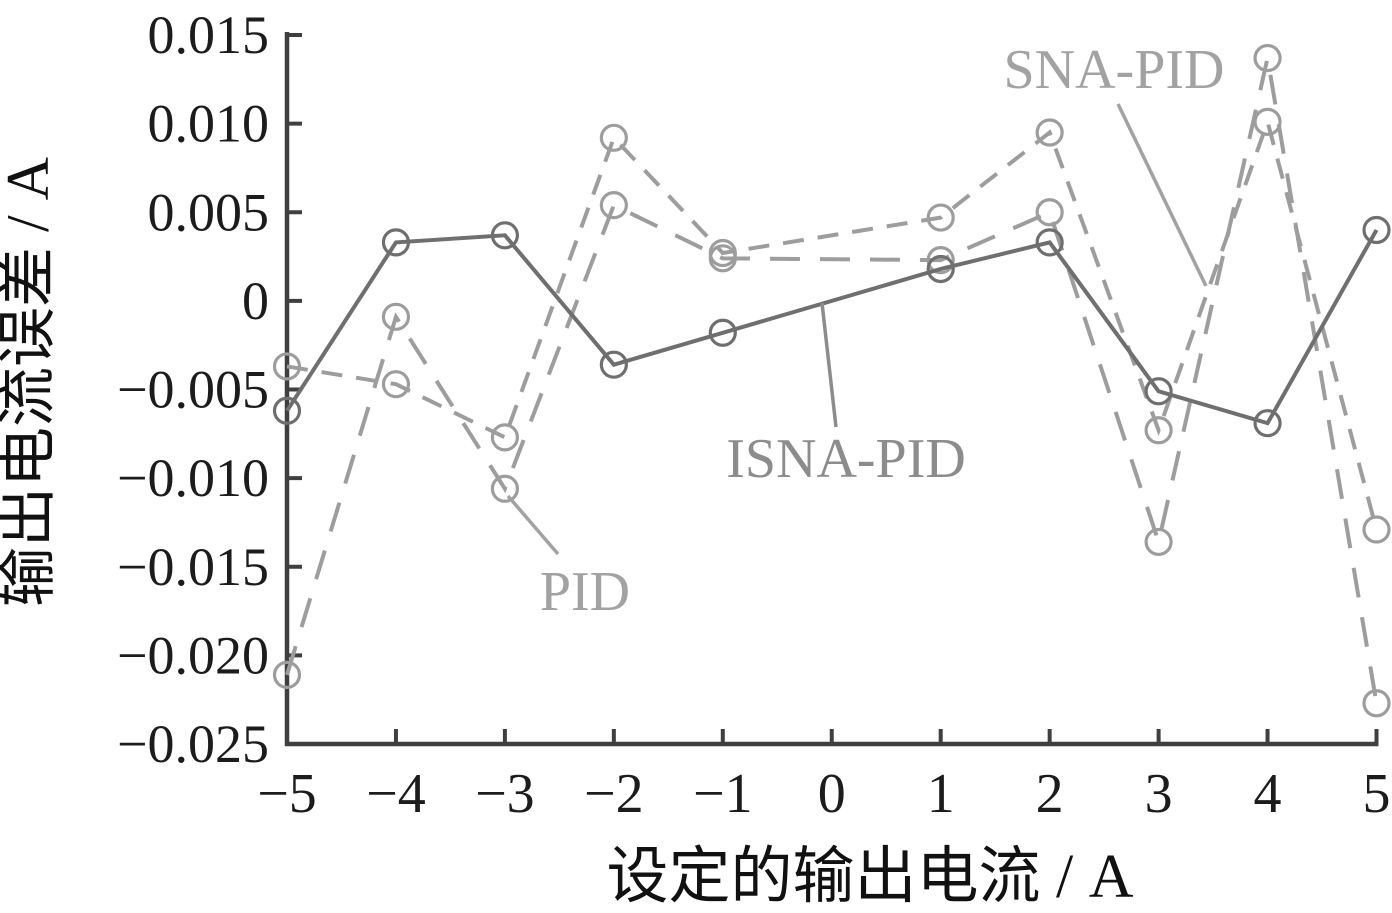  I want to click on y-tick-label: −0.020, so click(193, 655).